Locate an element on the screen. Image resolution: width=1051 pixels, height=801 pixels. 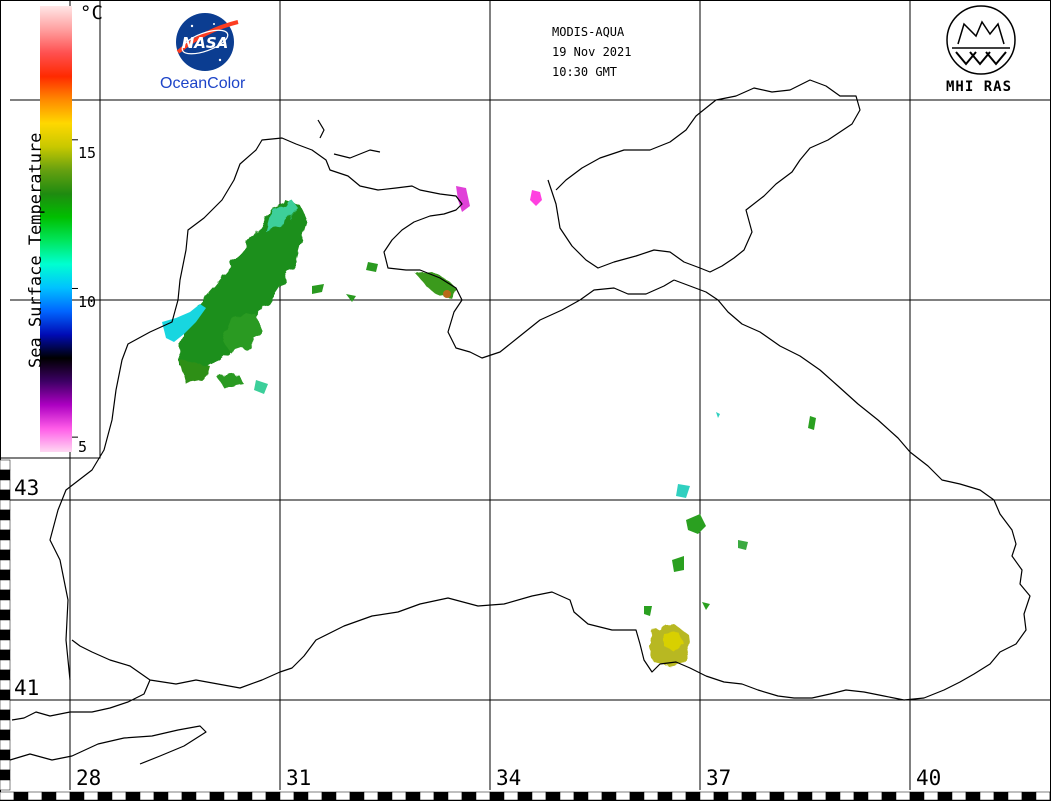
longitude-label-40: 40 is located at coordinates (929, 778).